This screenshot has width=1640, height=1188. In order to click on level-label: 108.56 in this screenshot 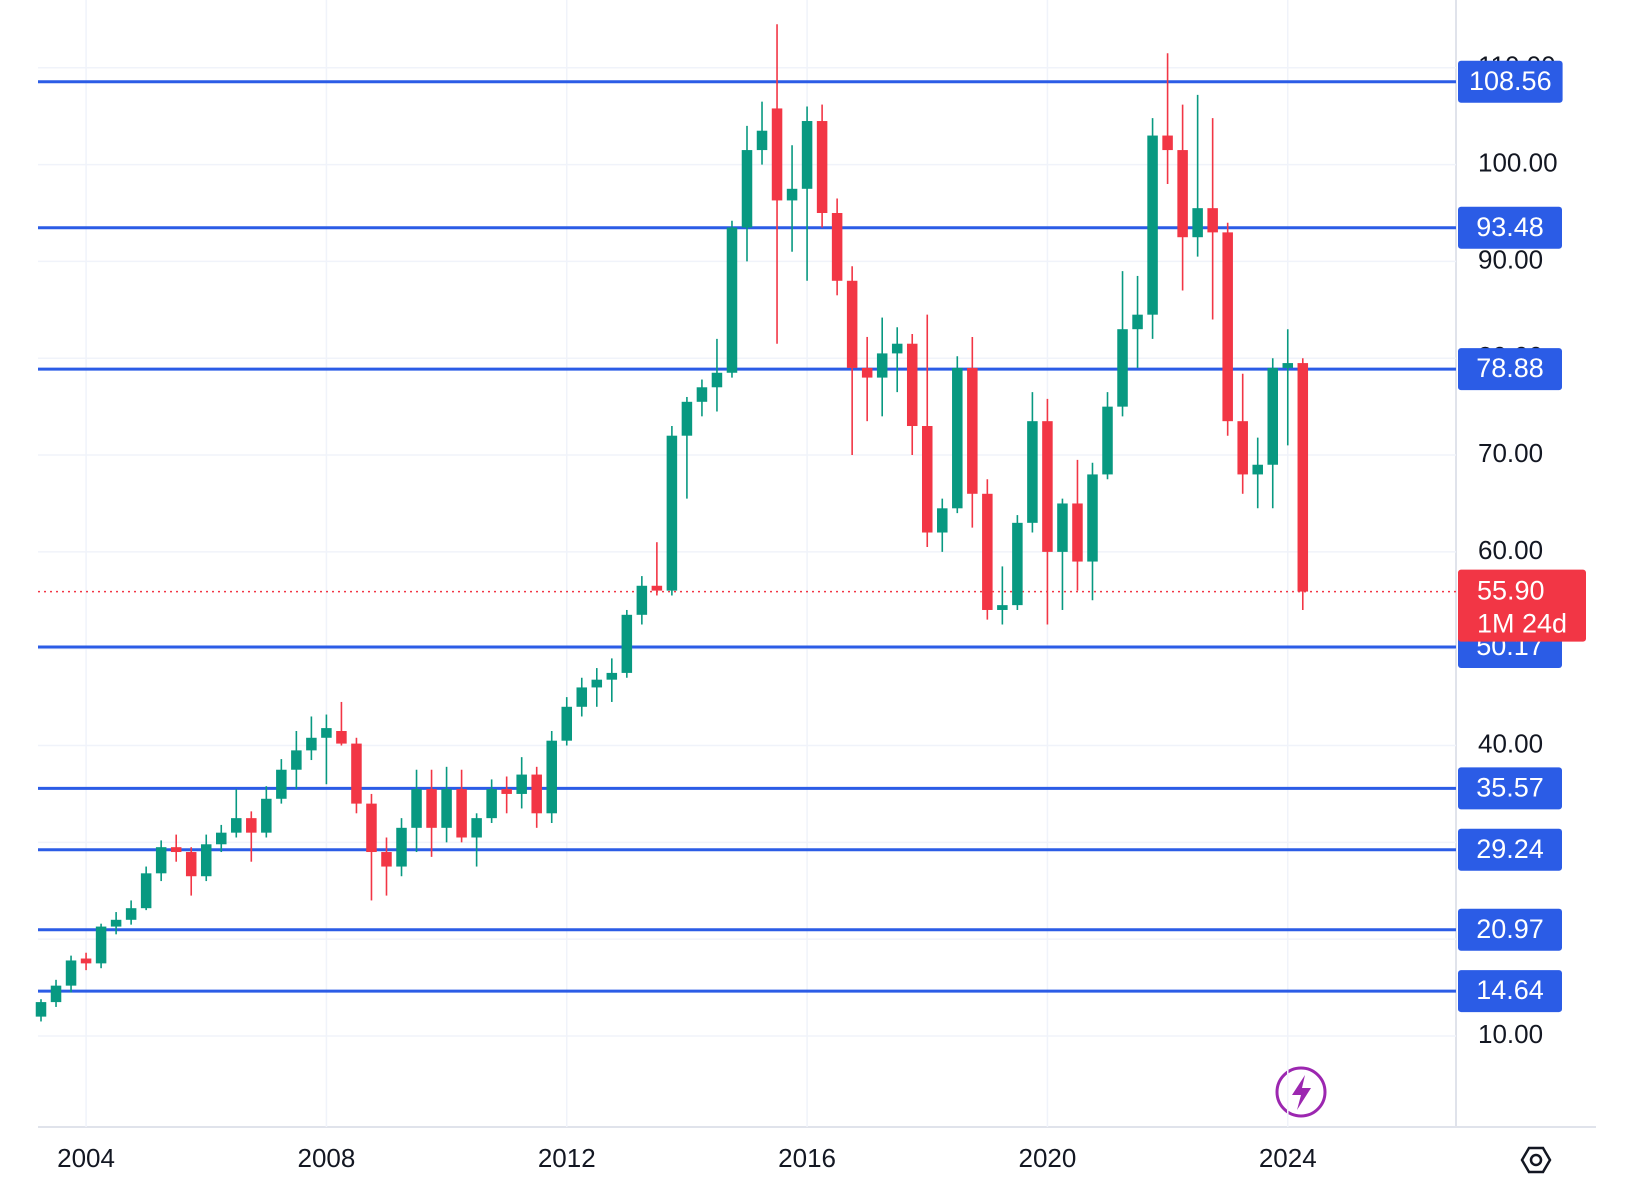, I will do `click(1510, 81)`.